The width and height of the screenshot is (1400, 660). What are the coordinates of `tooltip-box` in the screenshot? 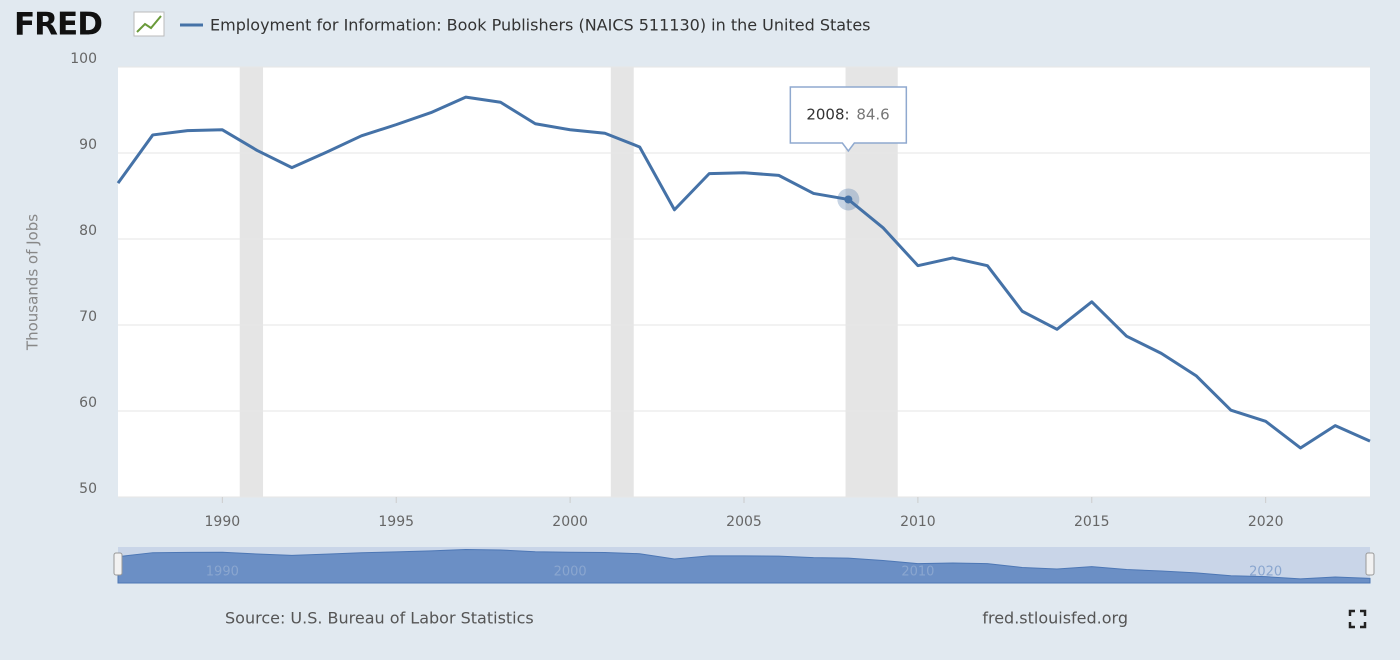 It's located at (848, 119).